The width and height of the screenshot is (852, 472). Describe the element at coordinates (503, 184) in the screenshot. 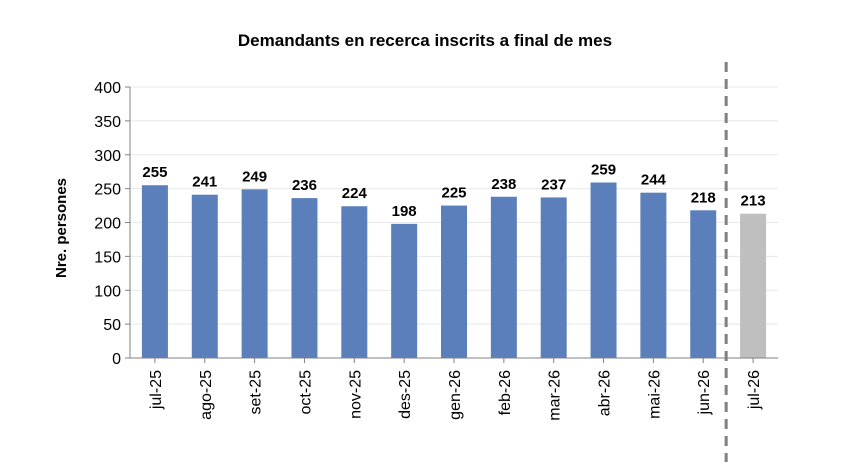

I see `data-label: 238` at that location.